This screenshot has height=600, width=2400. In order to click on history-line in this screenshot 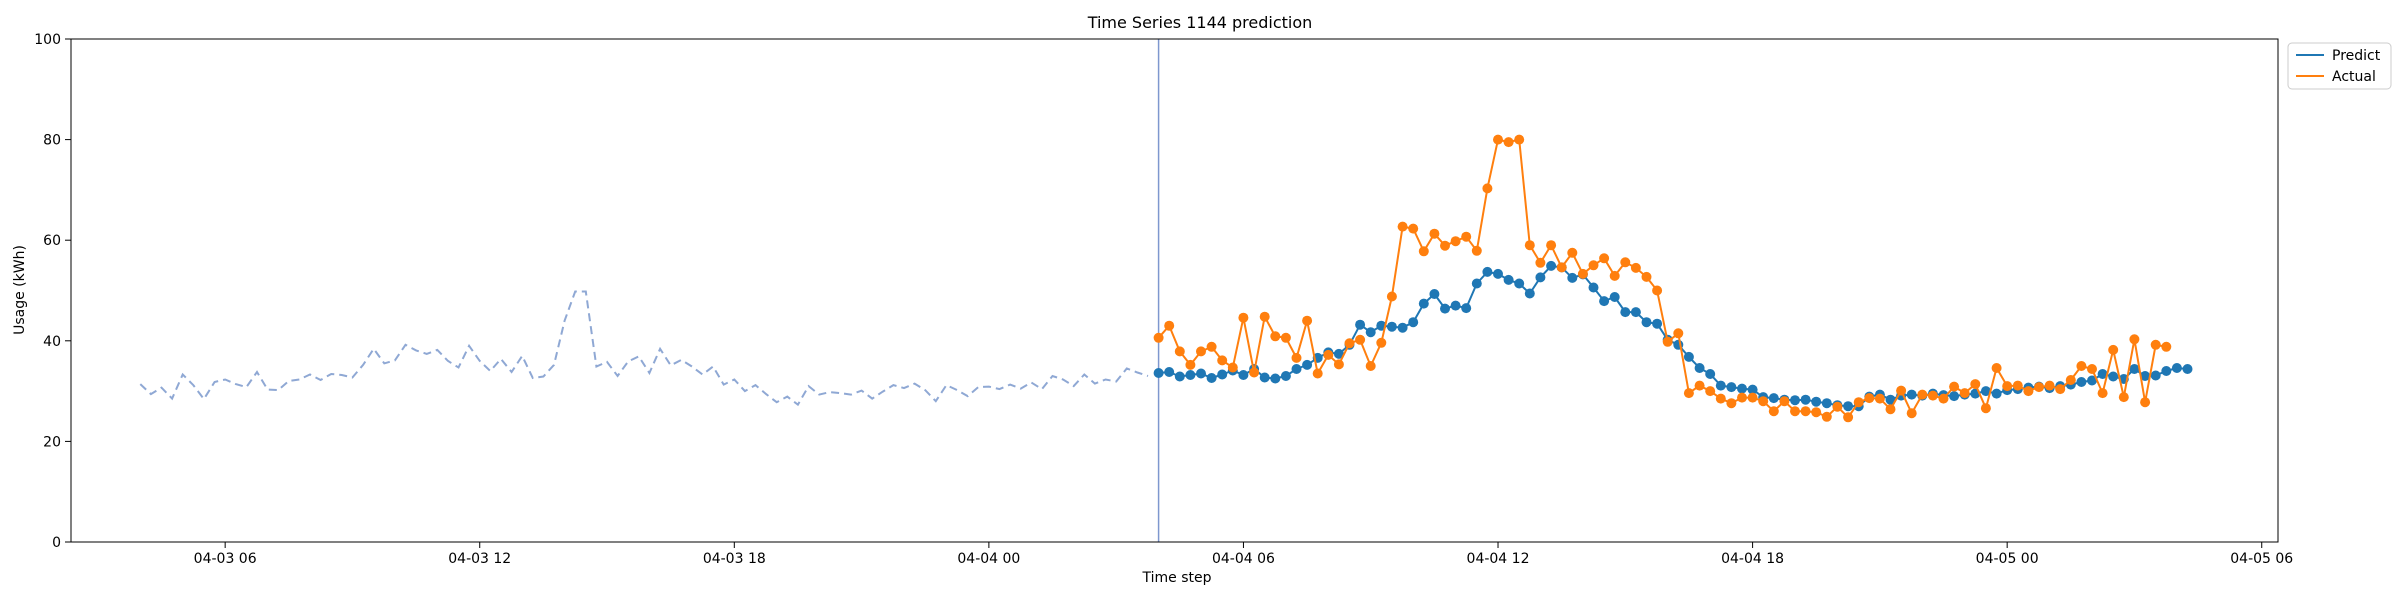, I will do `click(644, 348)`.